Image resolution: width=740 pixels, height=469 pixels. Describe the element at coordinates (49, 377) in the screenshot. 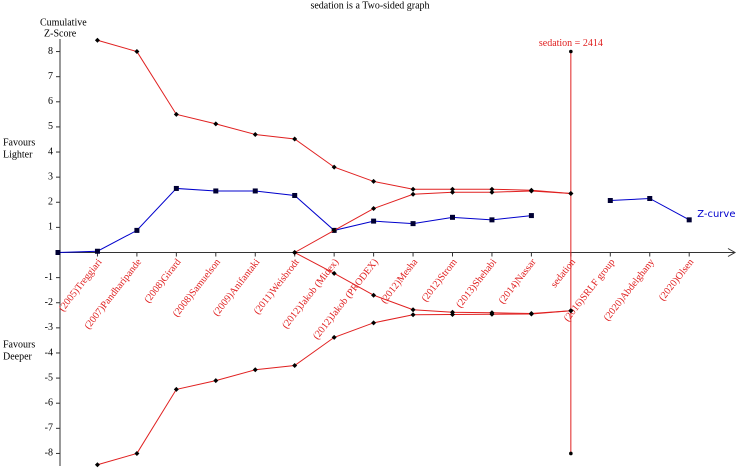

I see `y-tick-label: -5` at that location.